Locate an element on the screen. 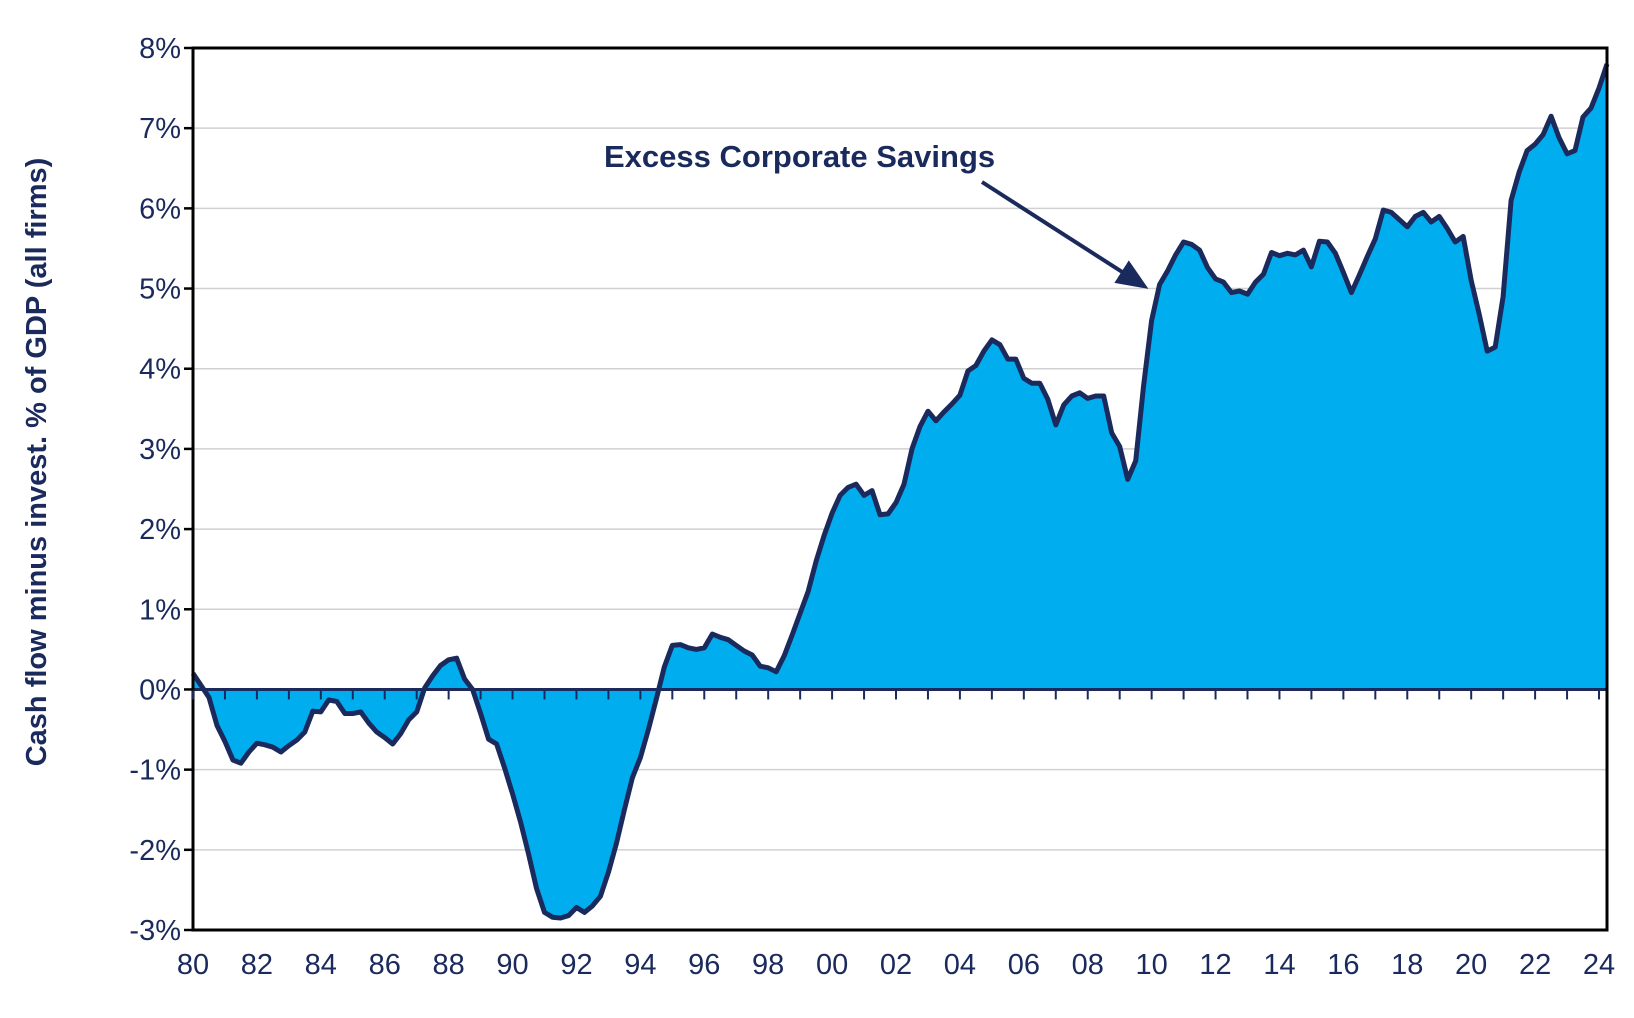  annotation-arrow is located at coordinates (1064, 234).